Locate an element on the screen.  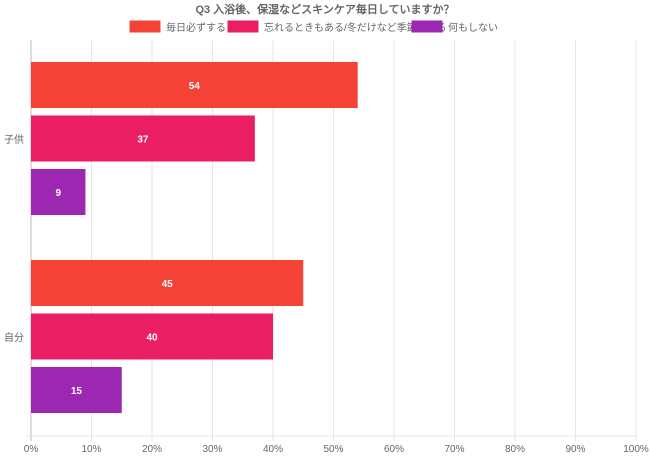
y-category-label: 子供 is located at coordinates (14, 139).